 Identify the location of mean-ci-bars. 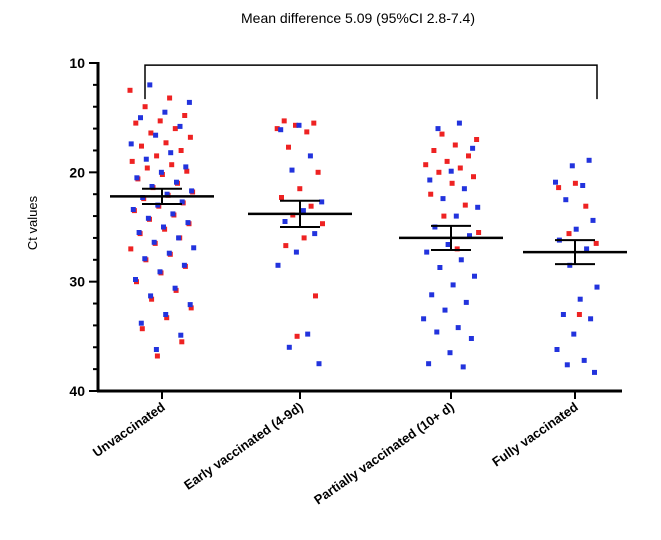
(368, 226).